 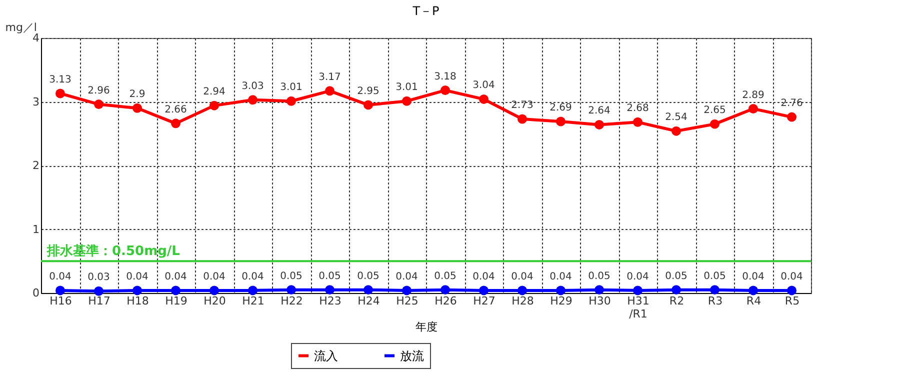 What do you see at coordinates (253, 86) in the screenshot?
I see `data-label: 3.03` at bounding box center [253, 86].